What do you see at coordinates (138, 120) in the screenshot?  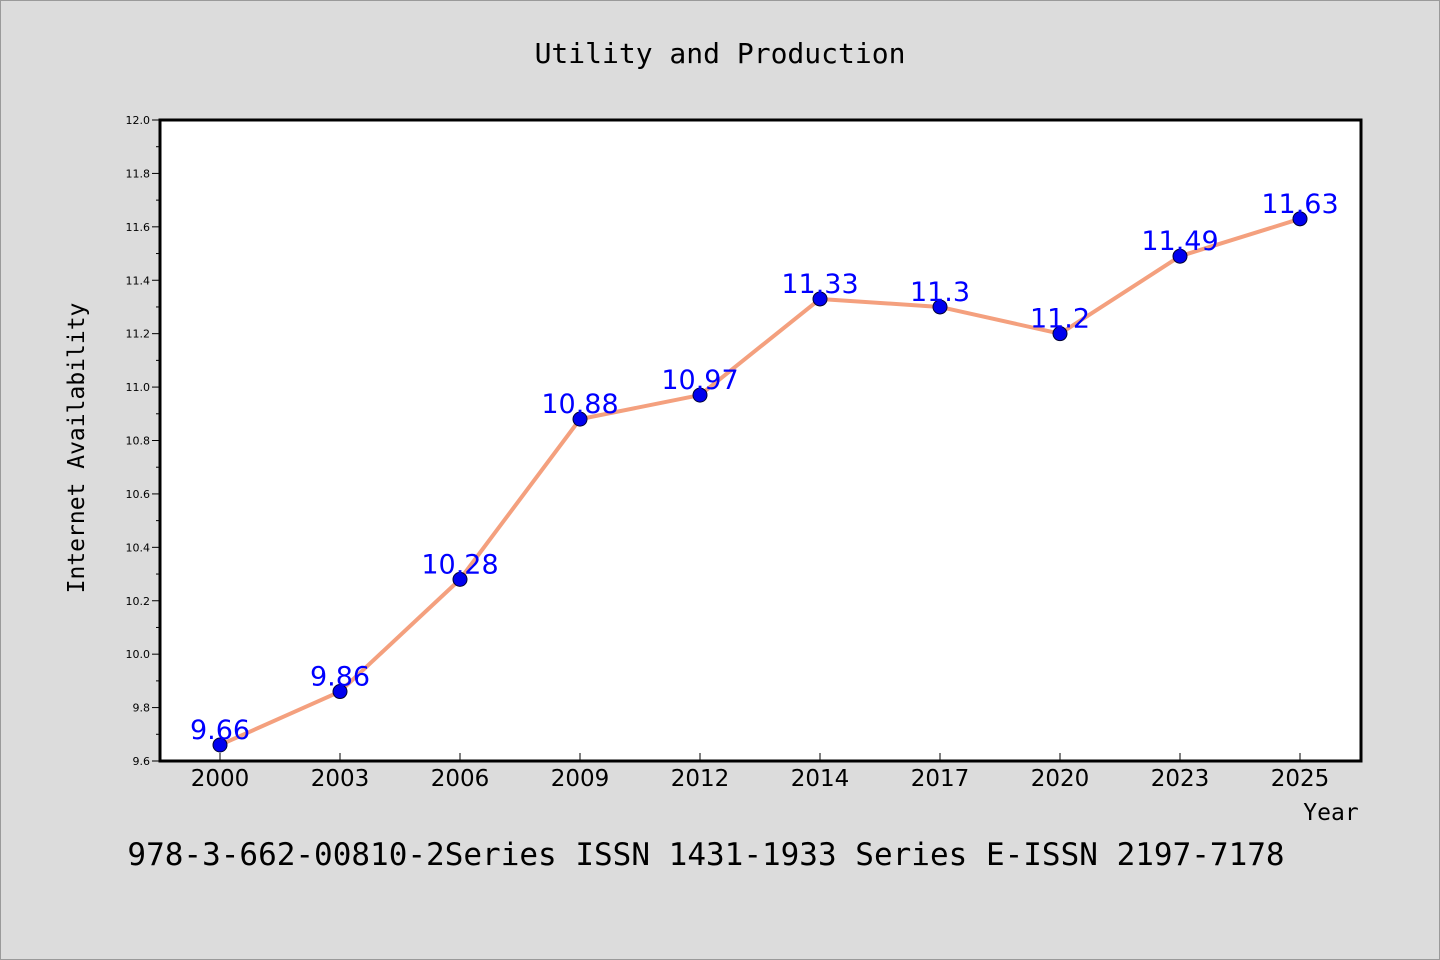 I see `y-tick-label: 12.0` at bounding box center [138, 120].